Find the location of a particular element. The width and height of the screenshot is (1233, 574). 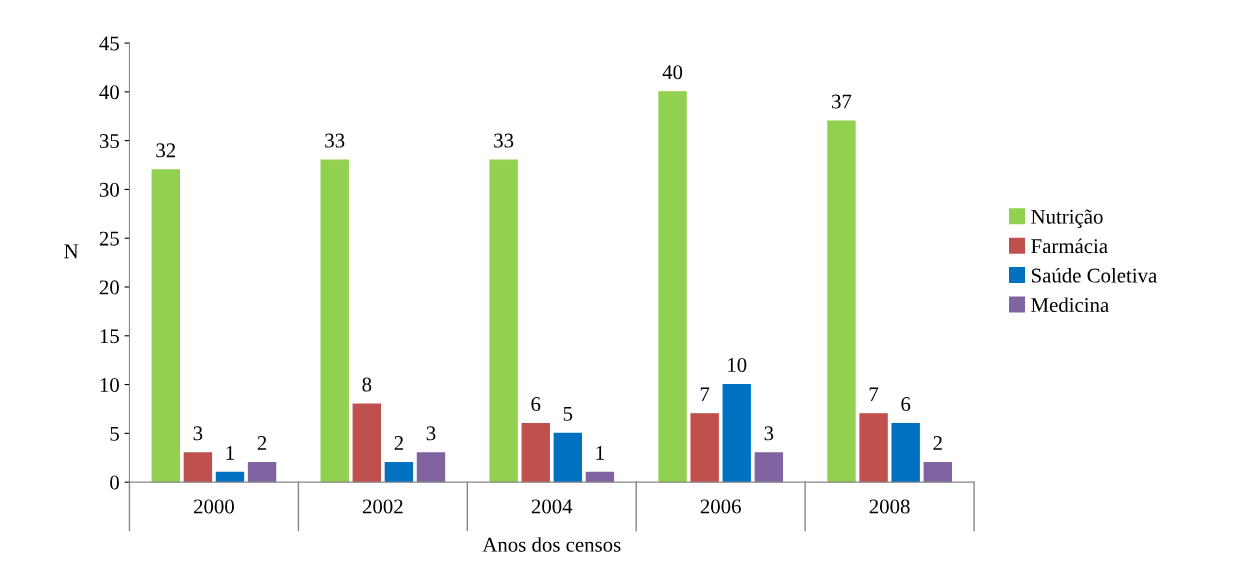

legend-label: Nutrição is located at coordinates (1067, 218).